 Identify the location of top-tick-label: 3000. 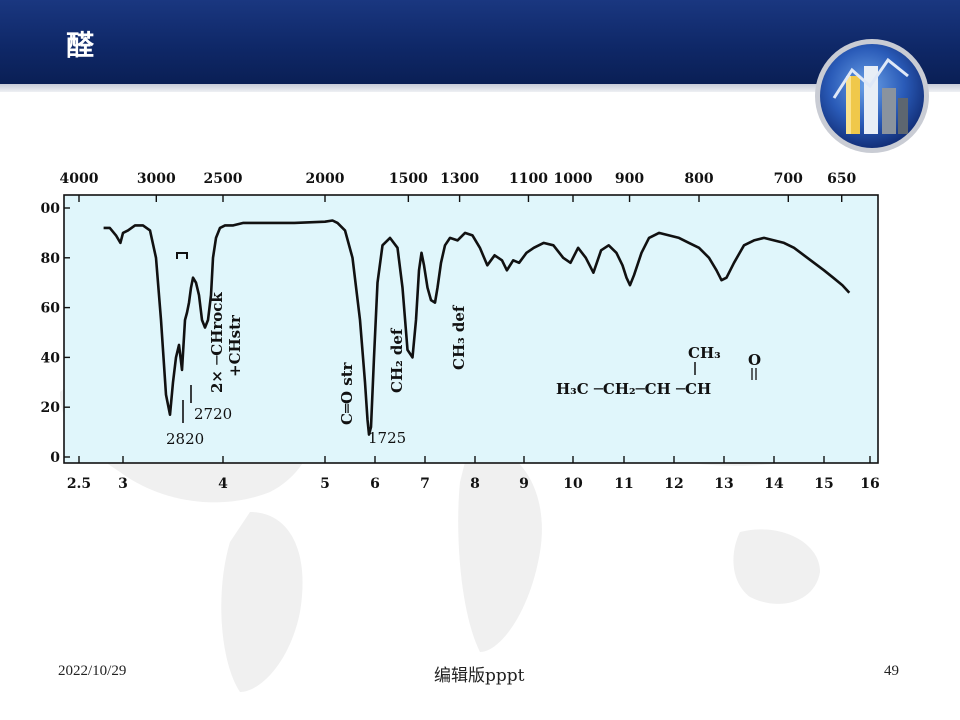
(156, 179).